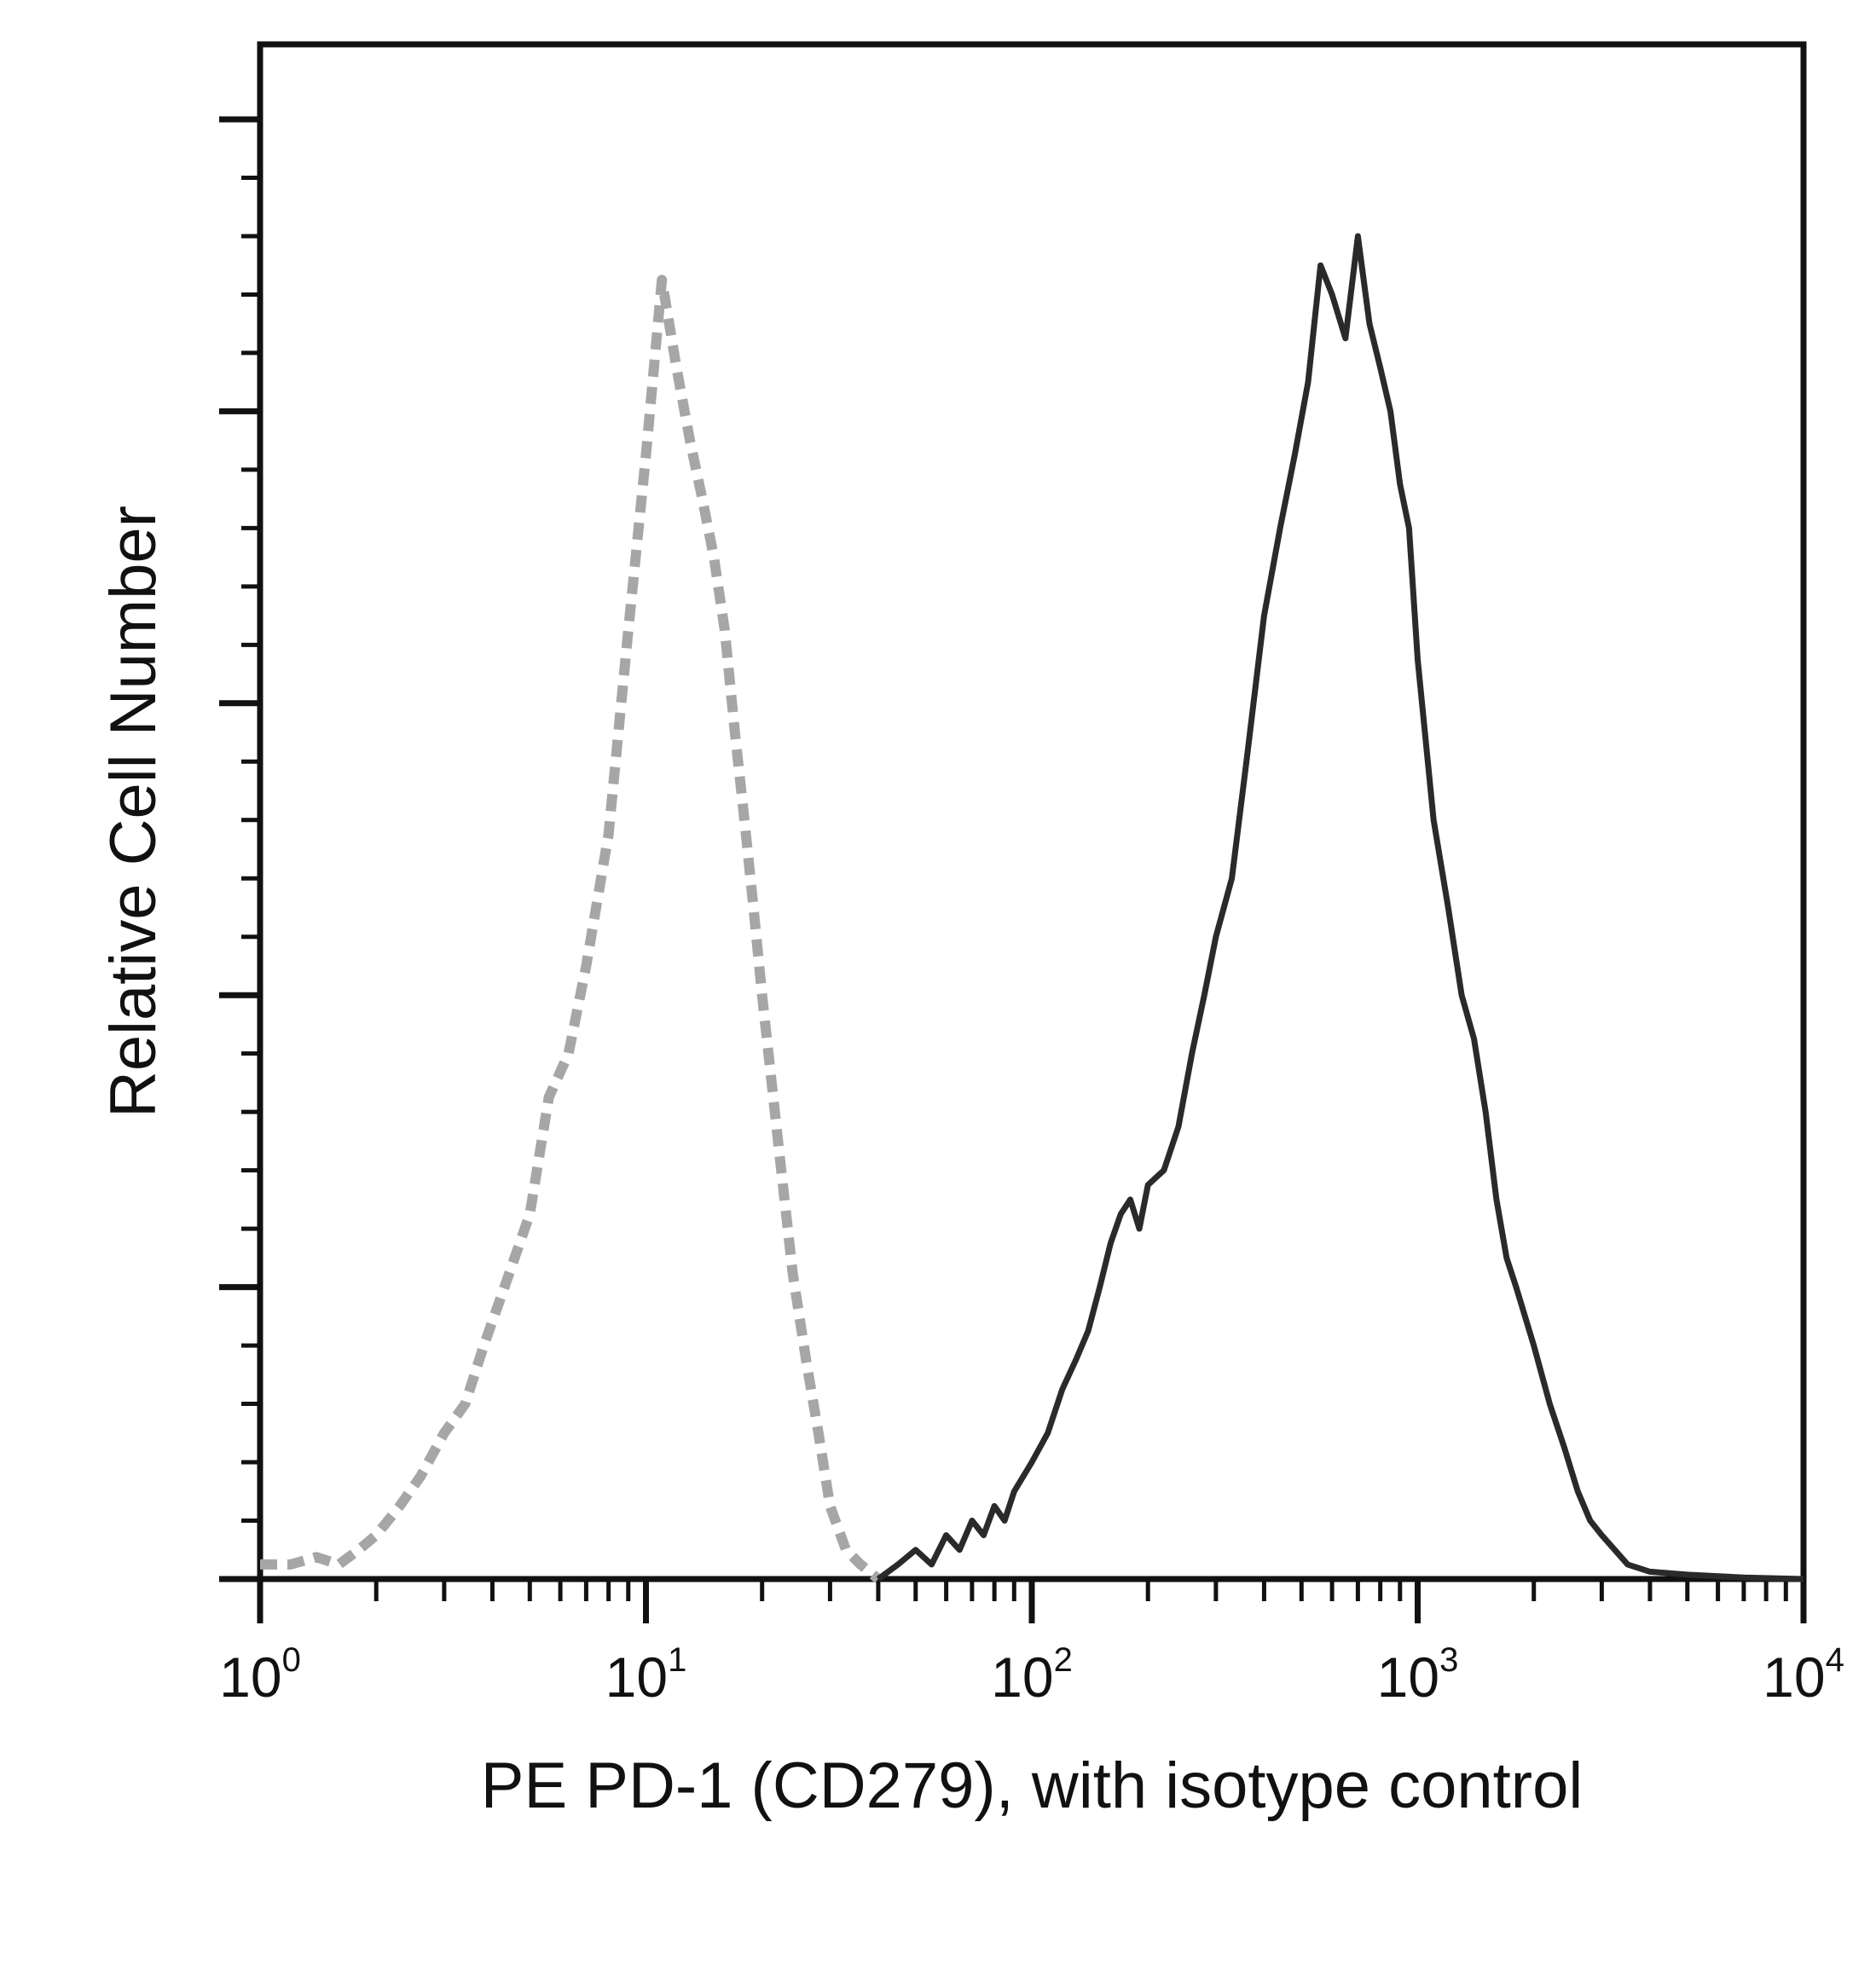 The height and width of the screenshot is (1961, 1876). Describe the element at coordinates (1418, 1675) in the screenshot. I see `x-tick-label: 10³` at that location.